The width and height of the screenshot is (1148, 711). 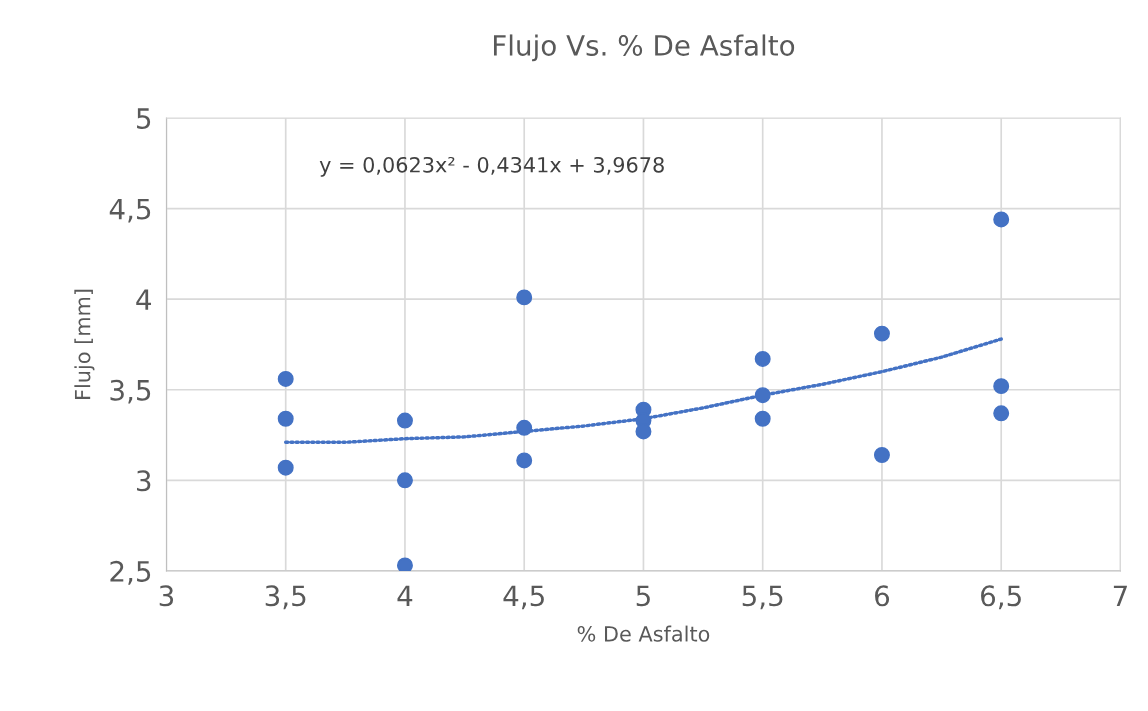 I want to click on x-tick-label: 7, so click(x=1120, y=595).